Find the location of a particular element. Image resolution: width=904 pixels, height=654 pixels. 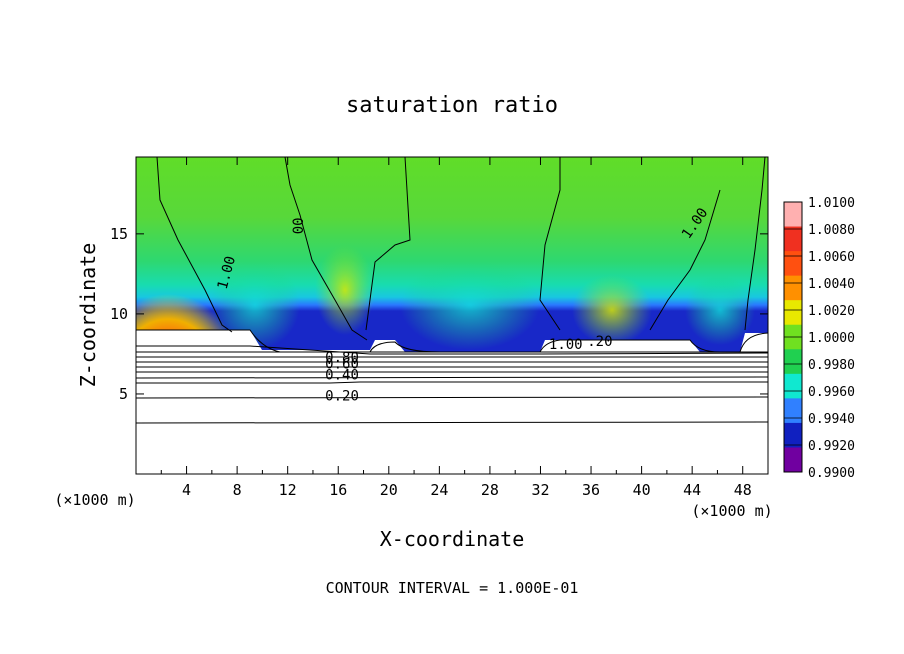

y-tick-label: 15 is located at coordinates (119, 234).